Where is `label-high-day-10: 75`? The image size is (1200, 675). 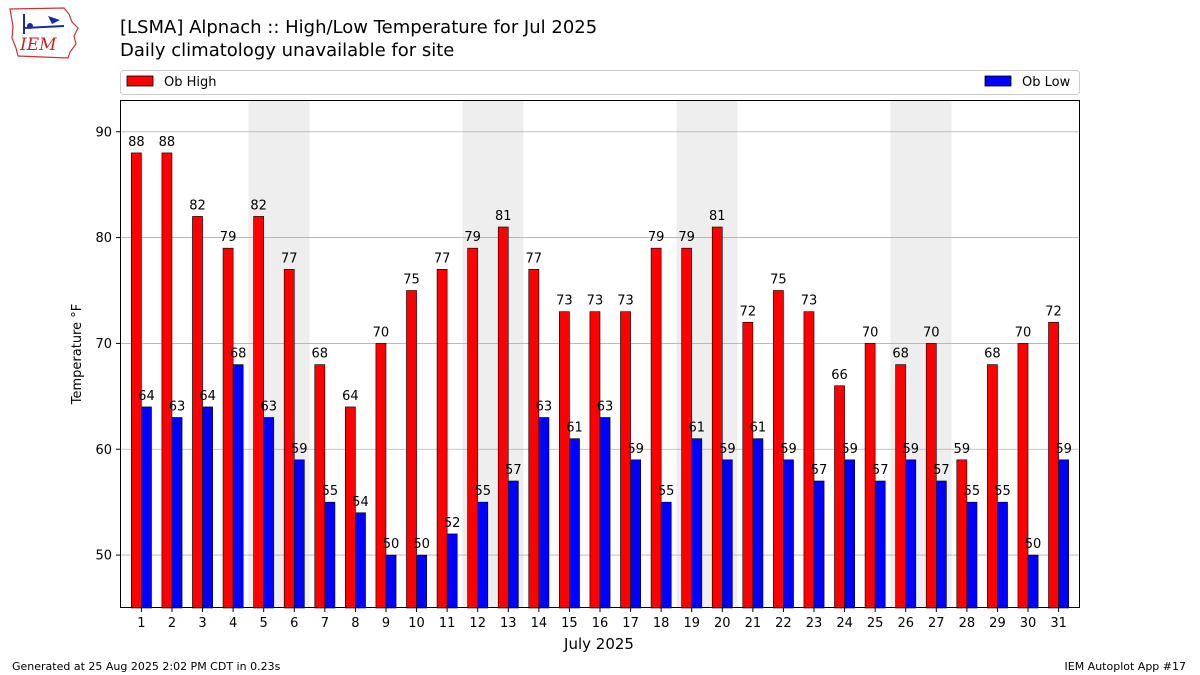
label-high-day-10: 75 is located at coordinates (411, 280).